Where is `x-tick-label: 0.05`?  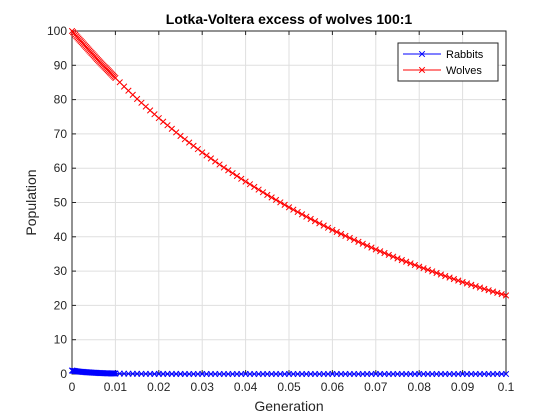 x-tick-label: 0.05 is located at coordinates (289, 387).